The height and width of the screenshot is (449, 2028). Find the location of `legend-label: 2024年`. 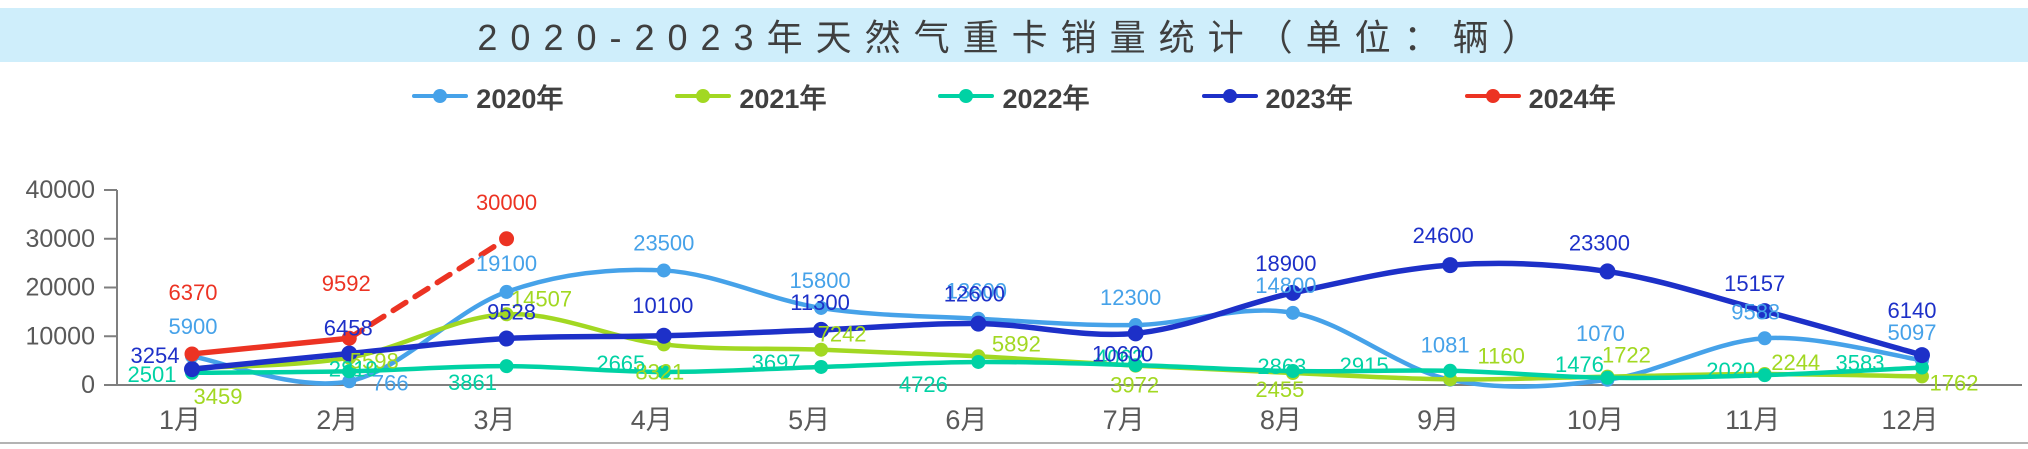

legend-label: 2024年 is located at coordinates (1572, 98).